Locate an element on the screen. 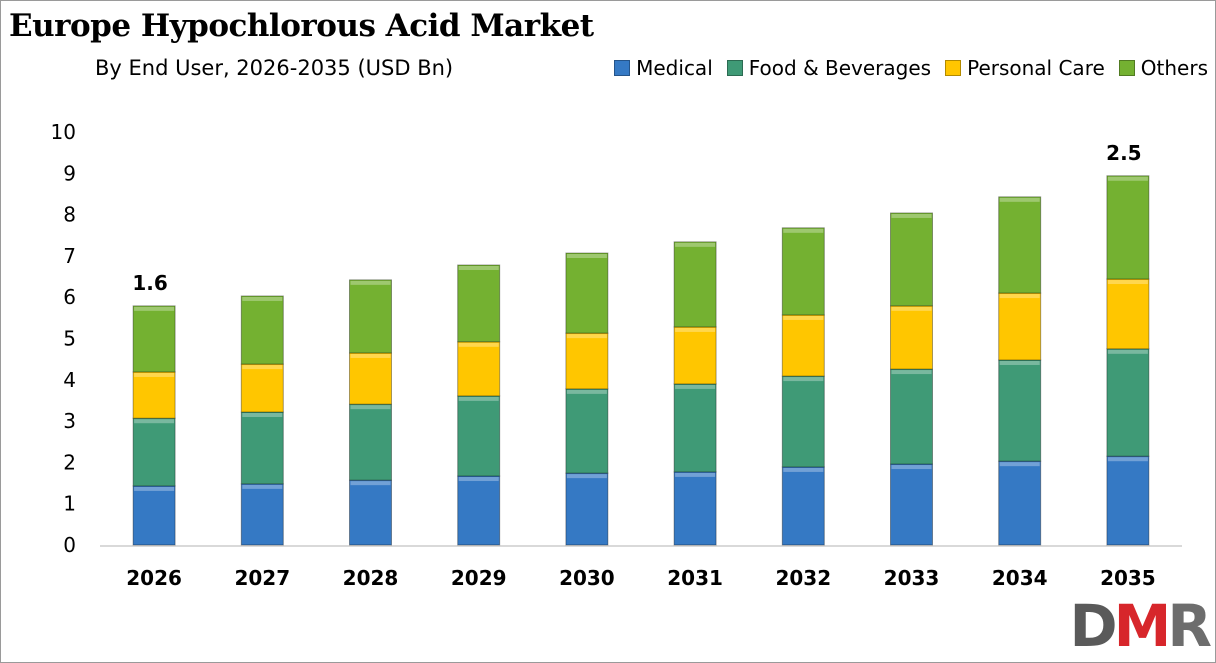 The width and height of the screenshot is (1216, 663). dmr-logo: DMR is located at coordinates (1140, 626).